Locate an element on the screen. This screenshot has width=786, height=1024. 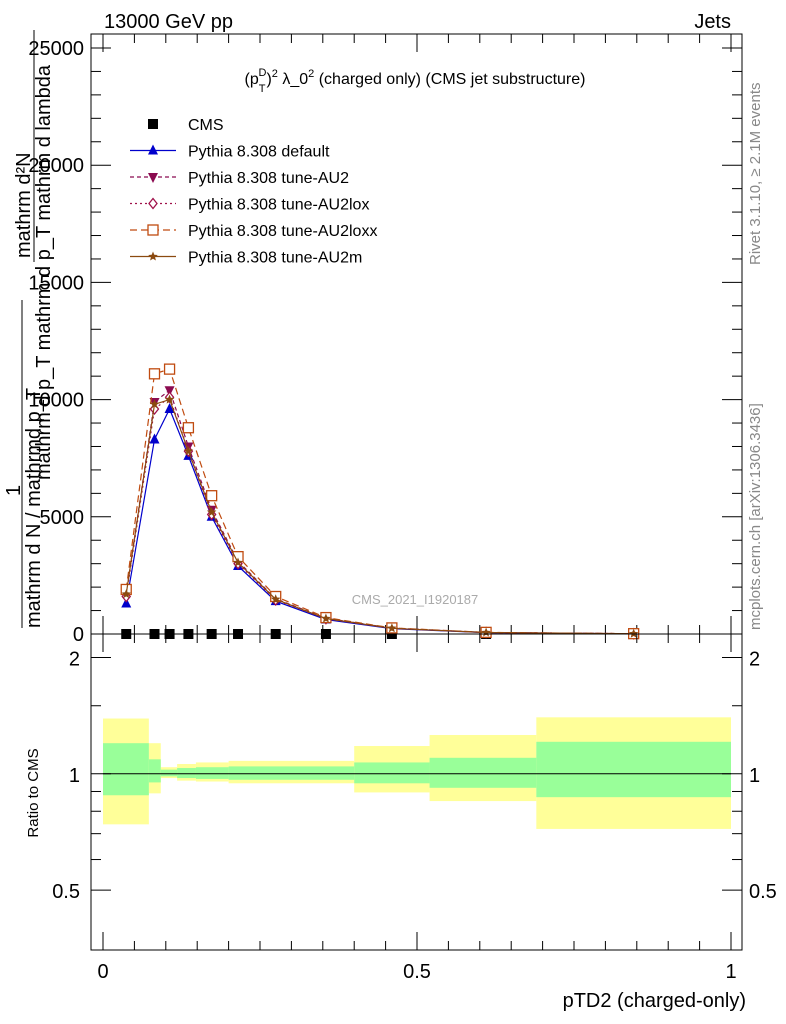
legend-entry: Pythia 8.308 default is located at coordinates (230, 152).